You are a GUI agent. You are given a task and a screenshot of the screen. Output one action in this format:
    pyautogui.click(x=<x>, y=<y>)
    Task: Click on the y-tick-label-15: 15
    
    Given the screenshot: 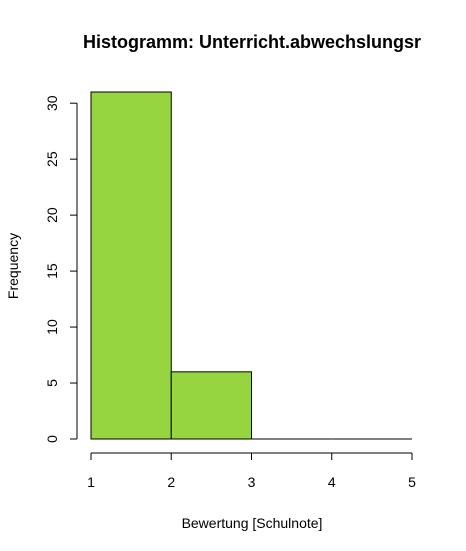 What is the action you would take?
    pyautogui.click(x=52, y=271)
    